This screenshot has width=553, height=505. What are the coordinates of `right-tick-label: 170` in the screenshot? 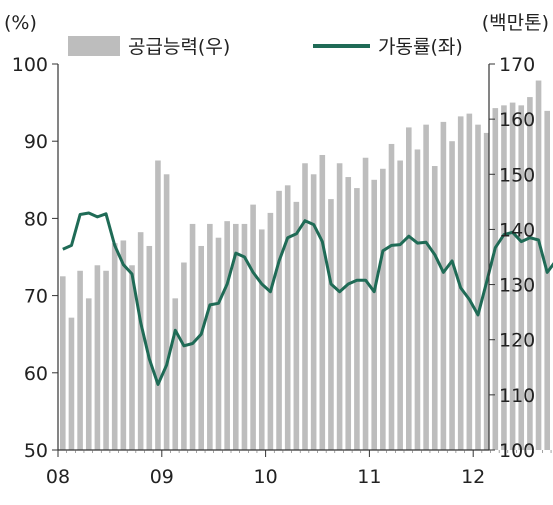 It's located at (517, 65).